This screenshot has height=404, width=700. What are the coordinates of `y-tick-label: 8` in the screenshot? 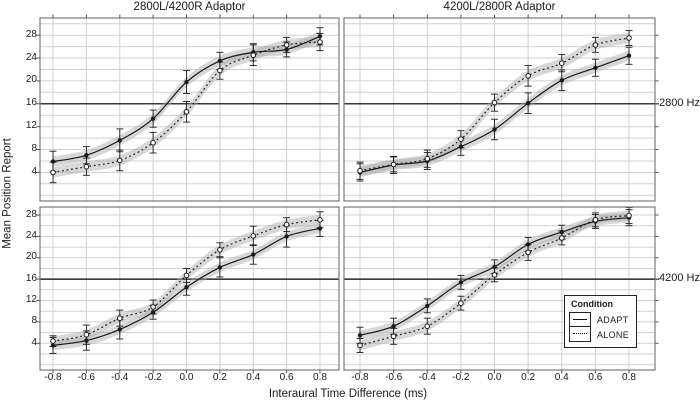 It's located at (34, 149).